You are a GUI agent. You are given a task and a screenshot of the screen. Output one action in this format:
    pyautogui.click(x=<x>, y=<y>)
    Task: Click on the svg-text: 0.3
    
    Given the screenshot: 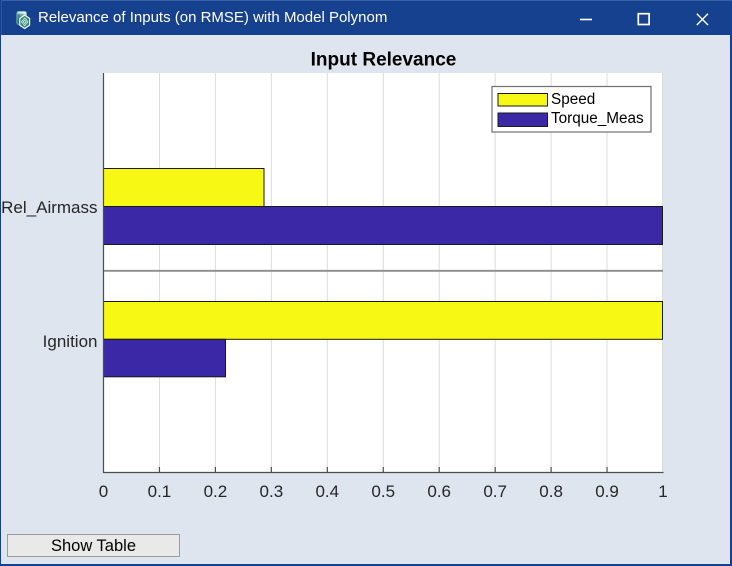 What is the action you would take?
    pyautogui.click(x=272, y=491)
    